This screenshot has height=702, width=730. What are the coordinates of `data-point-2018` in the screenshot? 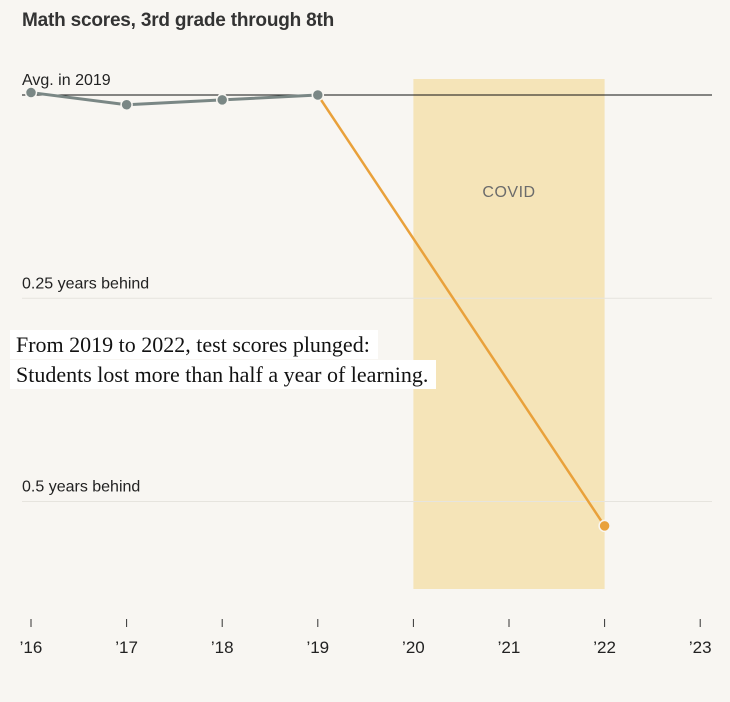 It's located at (222, 100).